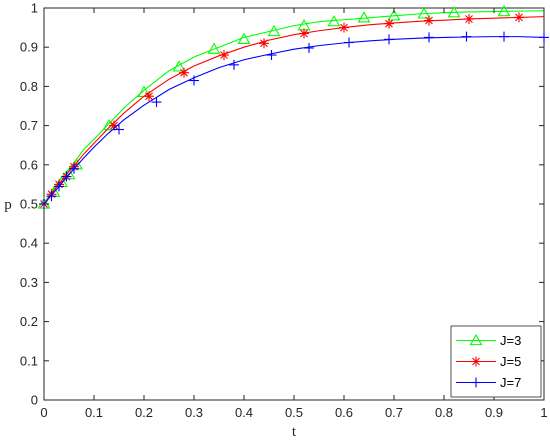 The width and height of the screenshot is (550, 446). What do you see at coordinates (29, 243) in the screenshot?
I see `y-tick-label: 0.4` at bounding box center [29, 243].